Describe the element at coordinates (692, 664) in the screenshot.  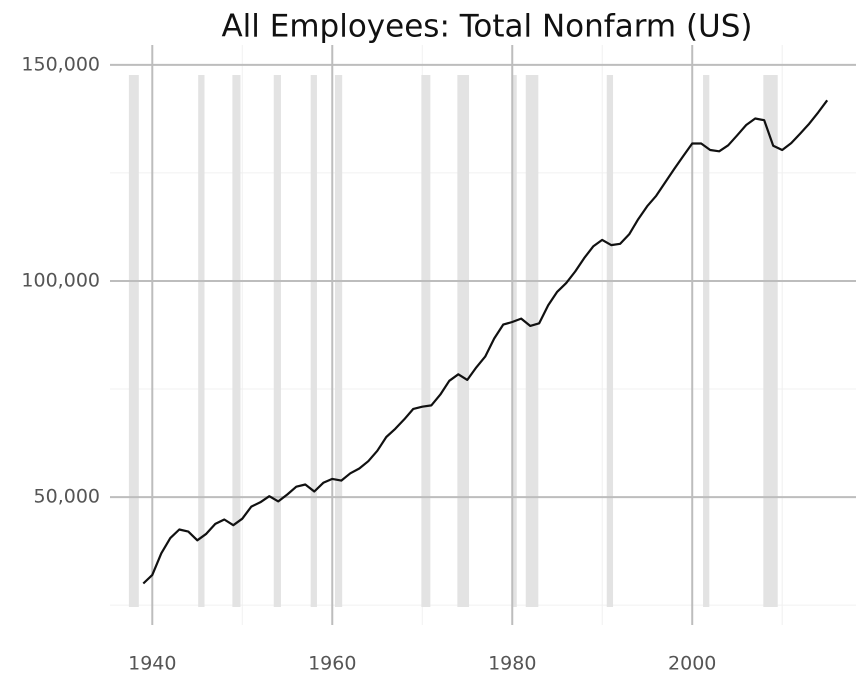
I see `x-tick-label: 2000` at that location.